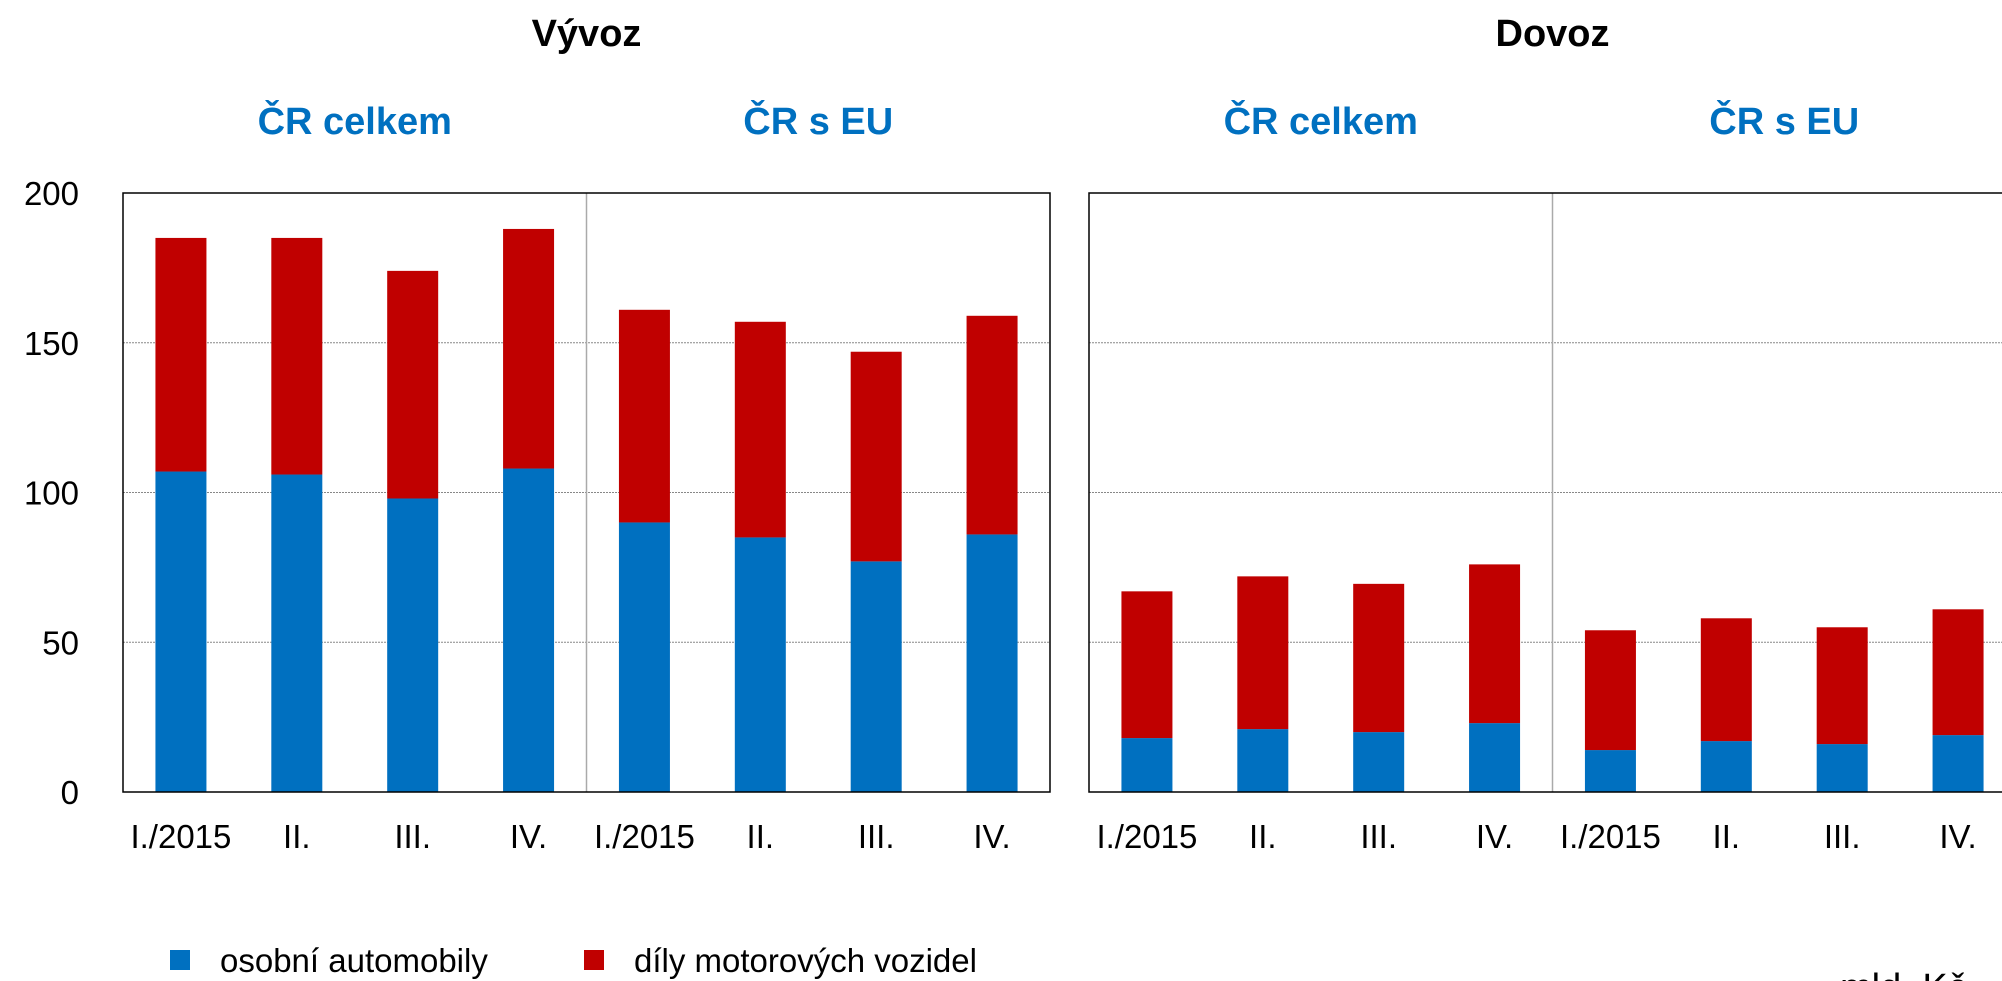 The height and width of the screenshot is (981, 2002). Describe the element at coordinates (354, 960) in the screenshot. I see `legend-label: osobní automobily` at that location.